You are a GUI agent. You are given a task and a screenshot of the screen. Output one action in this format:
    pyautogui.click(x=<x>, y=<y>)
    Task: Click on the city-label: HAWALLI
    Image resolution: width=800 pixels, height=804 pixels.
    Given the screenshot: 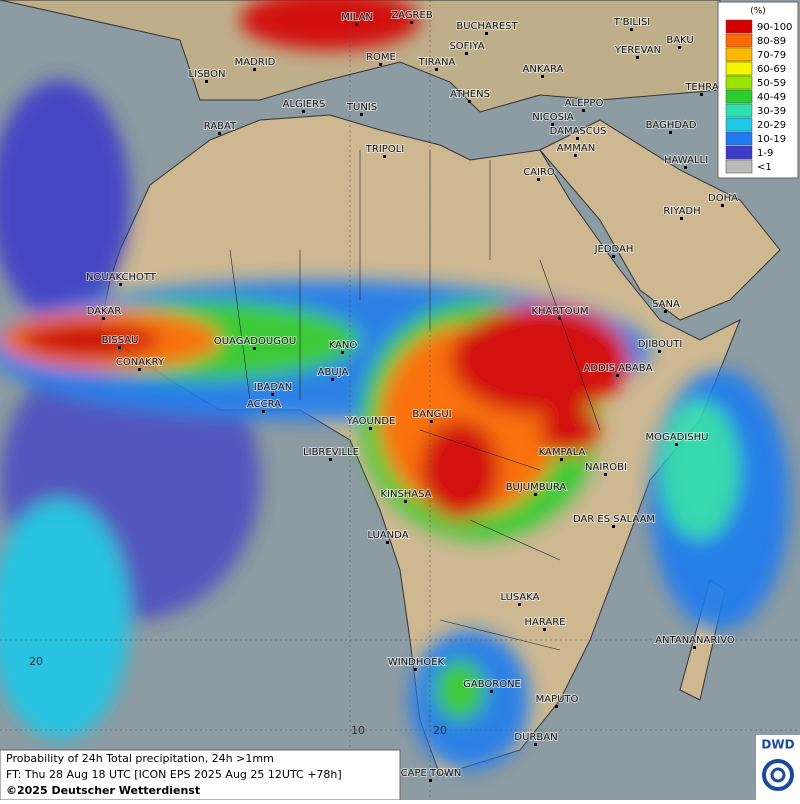 What is the action you would take?
    pyautogui.click(x=686, y=160)
    